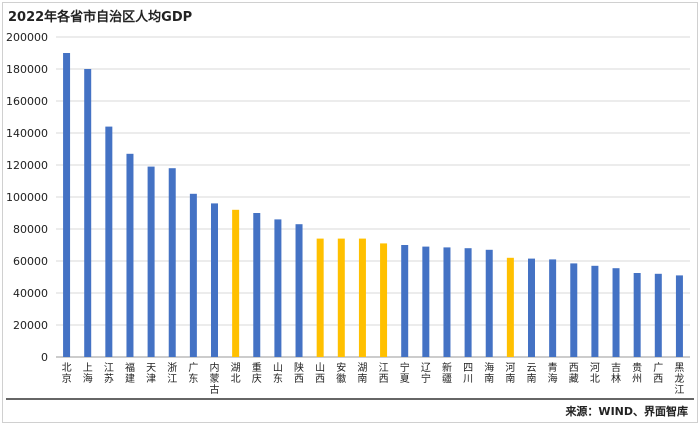 The image size is (700, 425). Describe the element at coordinates (510, 373) in the screenshot. I see `x-tick-label: 河南` at that location.